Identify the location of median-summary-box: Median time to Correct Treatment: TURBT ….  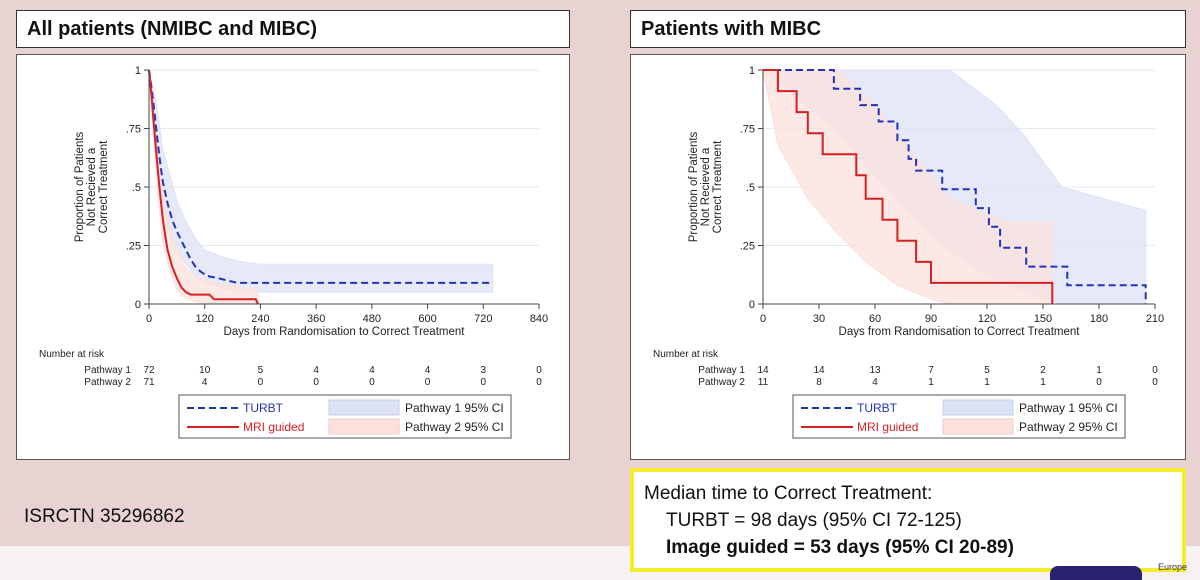
(908, 520).